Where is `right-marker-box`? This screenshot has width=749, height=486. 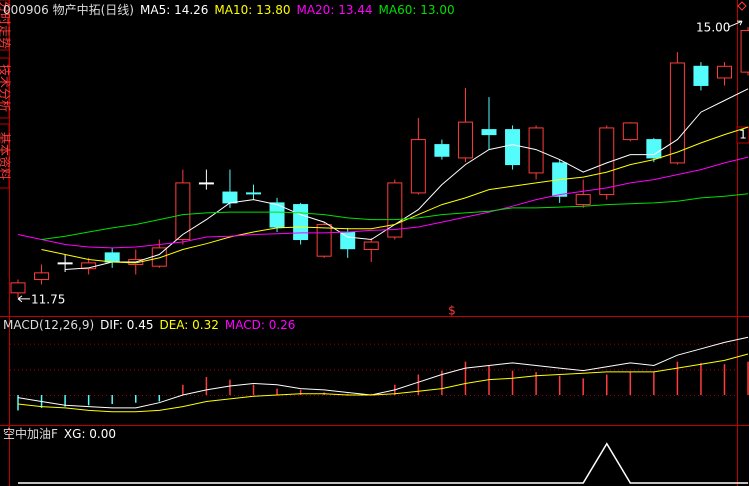
right-marker-box is located at coordinates (742, 135).